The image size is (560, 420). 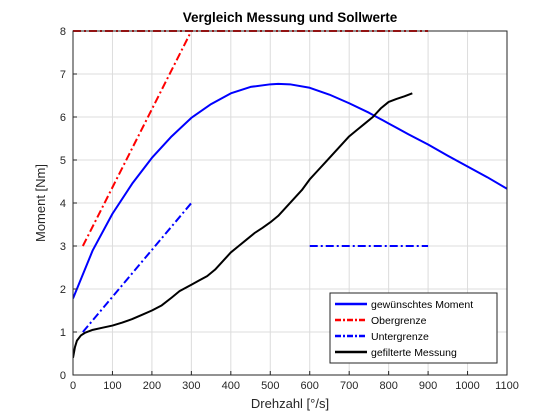 I want to click on x-tick-label: 800, so click(x=388, y=386).